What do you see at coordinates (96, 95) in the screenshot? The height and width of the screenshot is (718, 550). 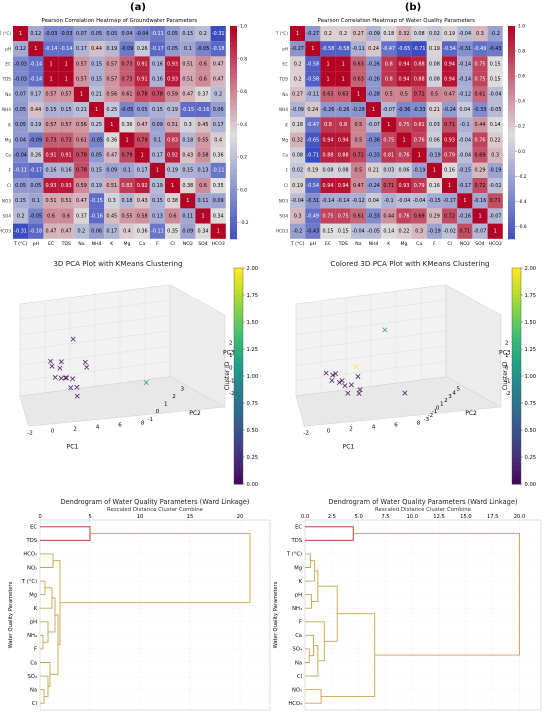 I see `heatmap-cell-value: 0.21` at bounding box center [96, 95].